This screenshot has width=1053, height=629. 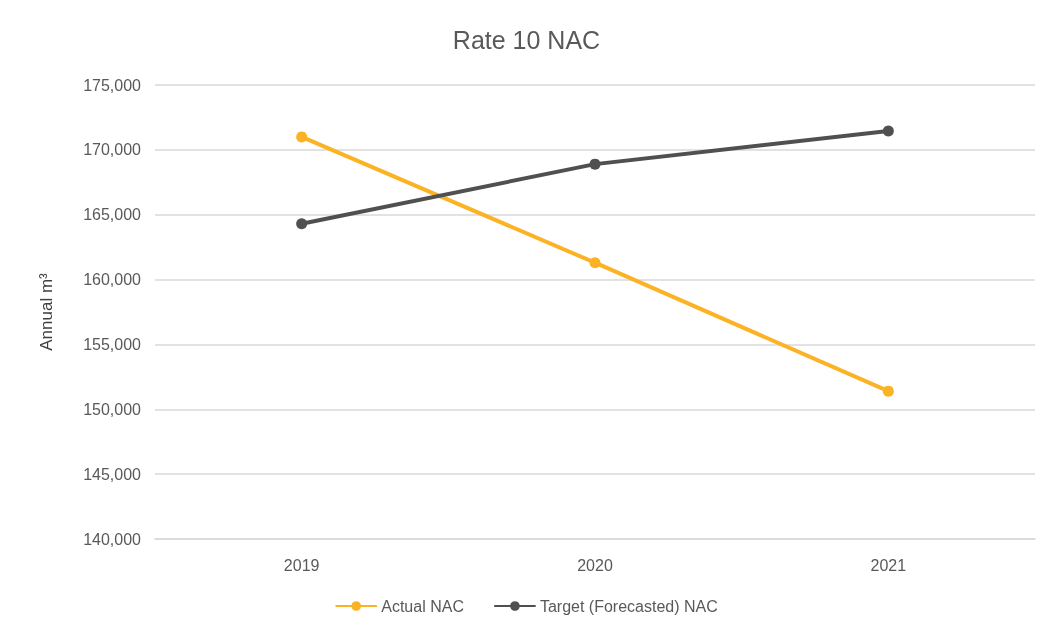 What do you see at coordinates (112, 280) in the screenshot?
I see `y-tick-label: 160,000` at bounding box center [112, 280].